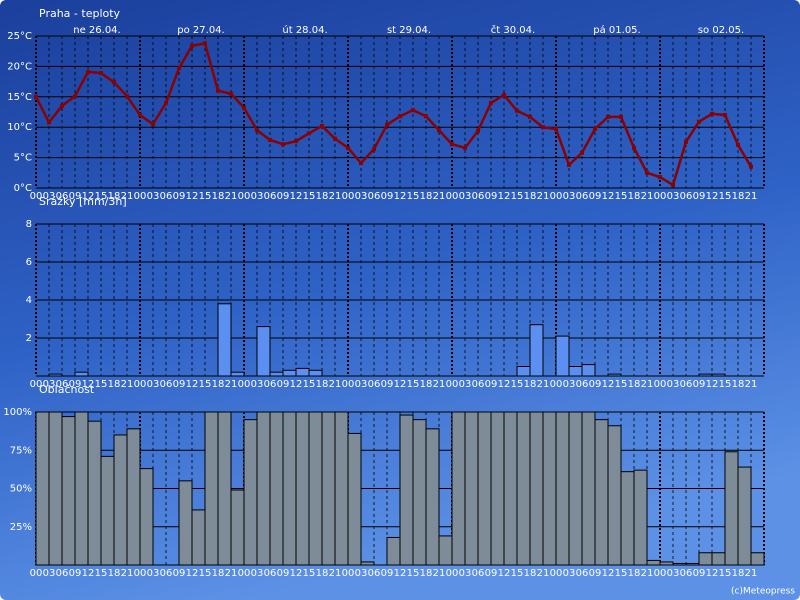  I want to click on y-tick-label: 20°C, so click(19, 66).